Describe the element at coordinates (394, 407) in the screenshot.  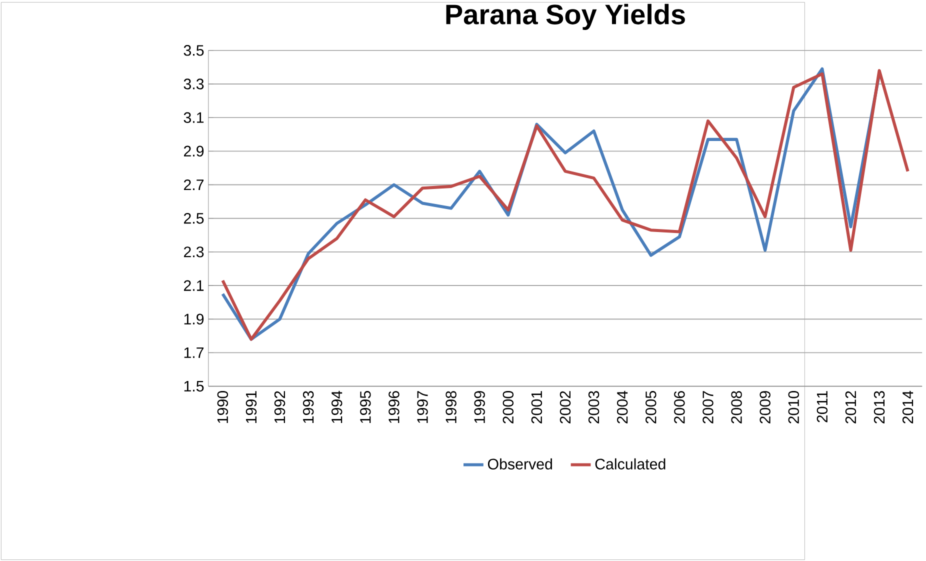
I see `x-tick-label: 1996` at that location.